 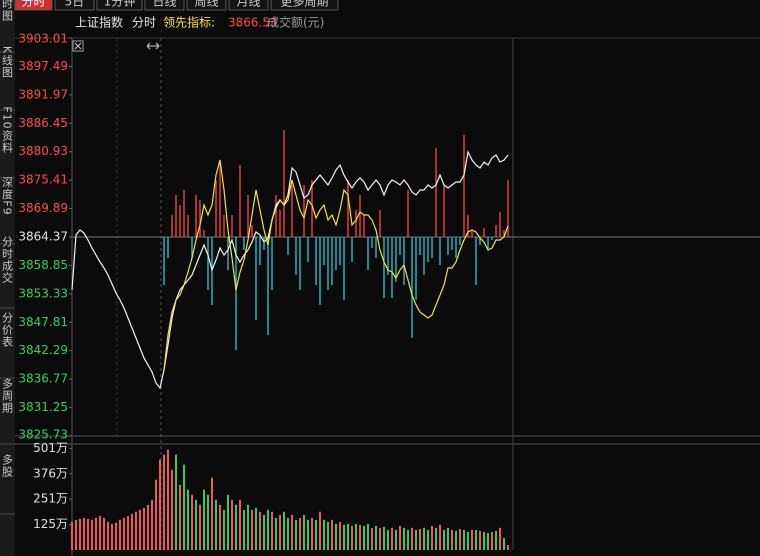 I want to click on tab-label: 1分钟, so click(x=120, y=4).